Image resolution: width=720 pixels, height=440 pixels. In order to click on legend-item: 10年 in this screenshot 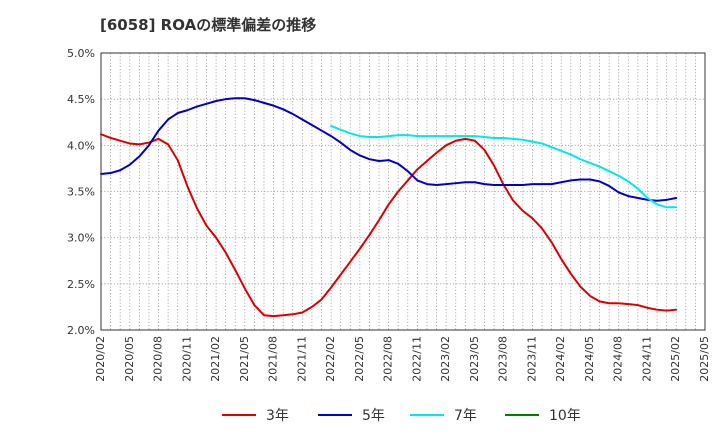, I will do `click(543, 415)`.